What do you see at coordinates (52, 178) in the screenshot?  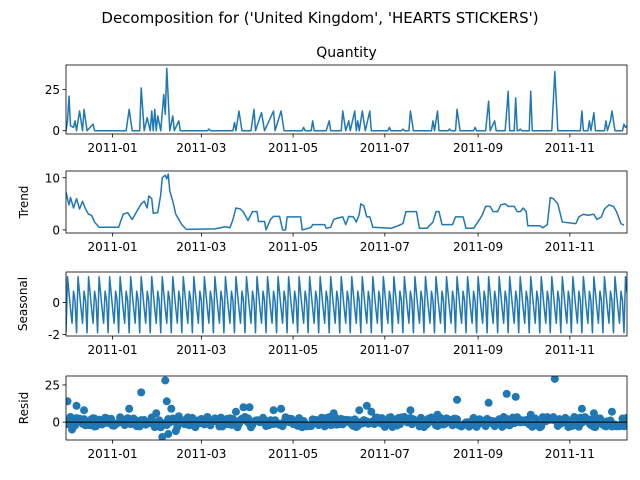 I see `y-tick-label: 10` at bounding box center [52, 178].